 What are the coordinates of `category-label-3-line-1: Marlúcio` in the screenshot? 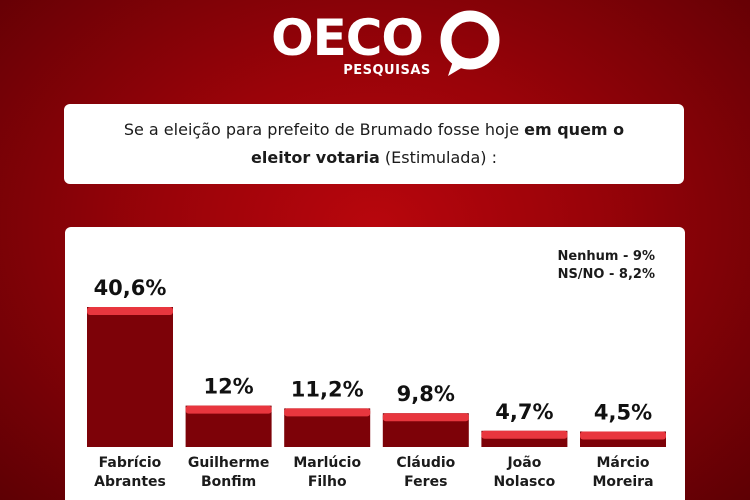 It's located at (327, 463).